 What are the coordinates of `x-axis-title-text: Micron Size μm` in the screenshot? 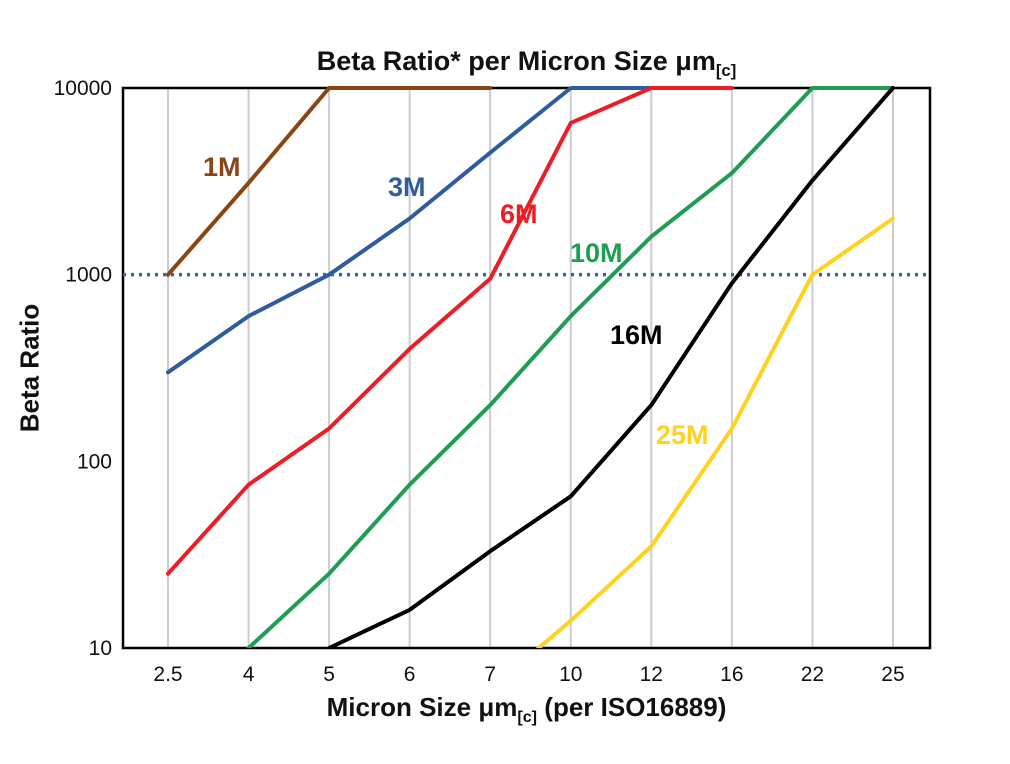 It's located at (422, 707).